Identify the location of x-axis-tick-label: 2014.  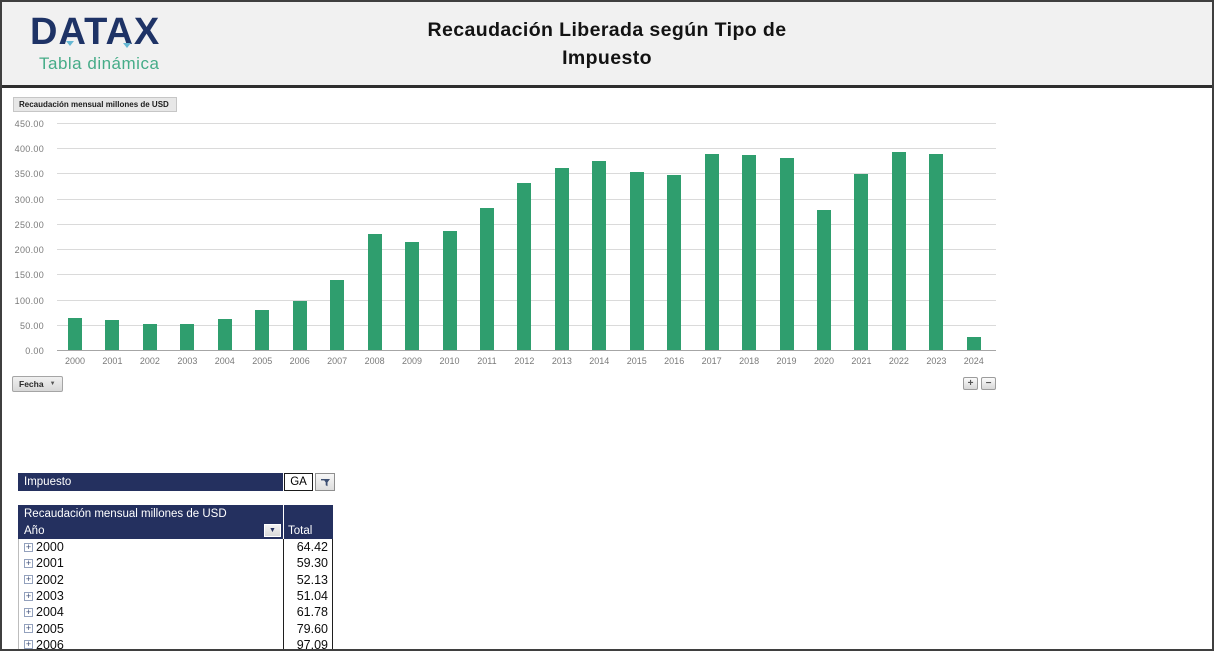
(599, 361).